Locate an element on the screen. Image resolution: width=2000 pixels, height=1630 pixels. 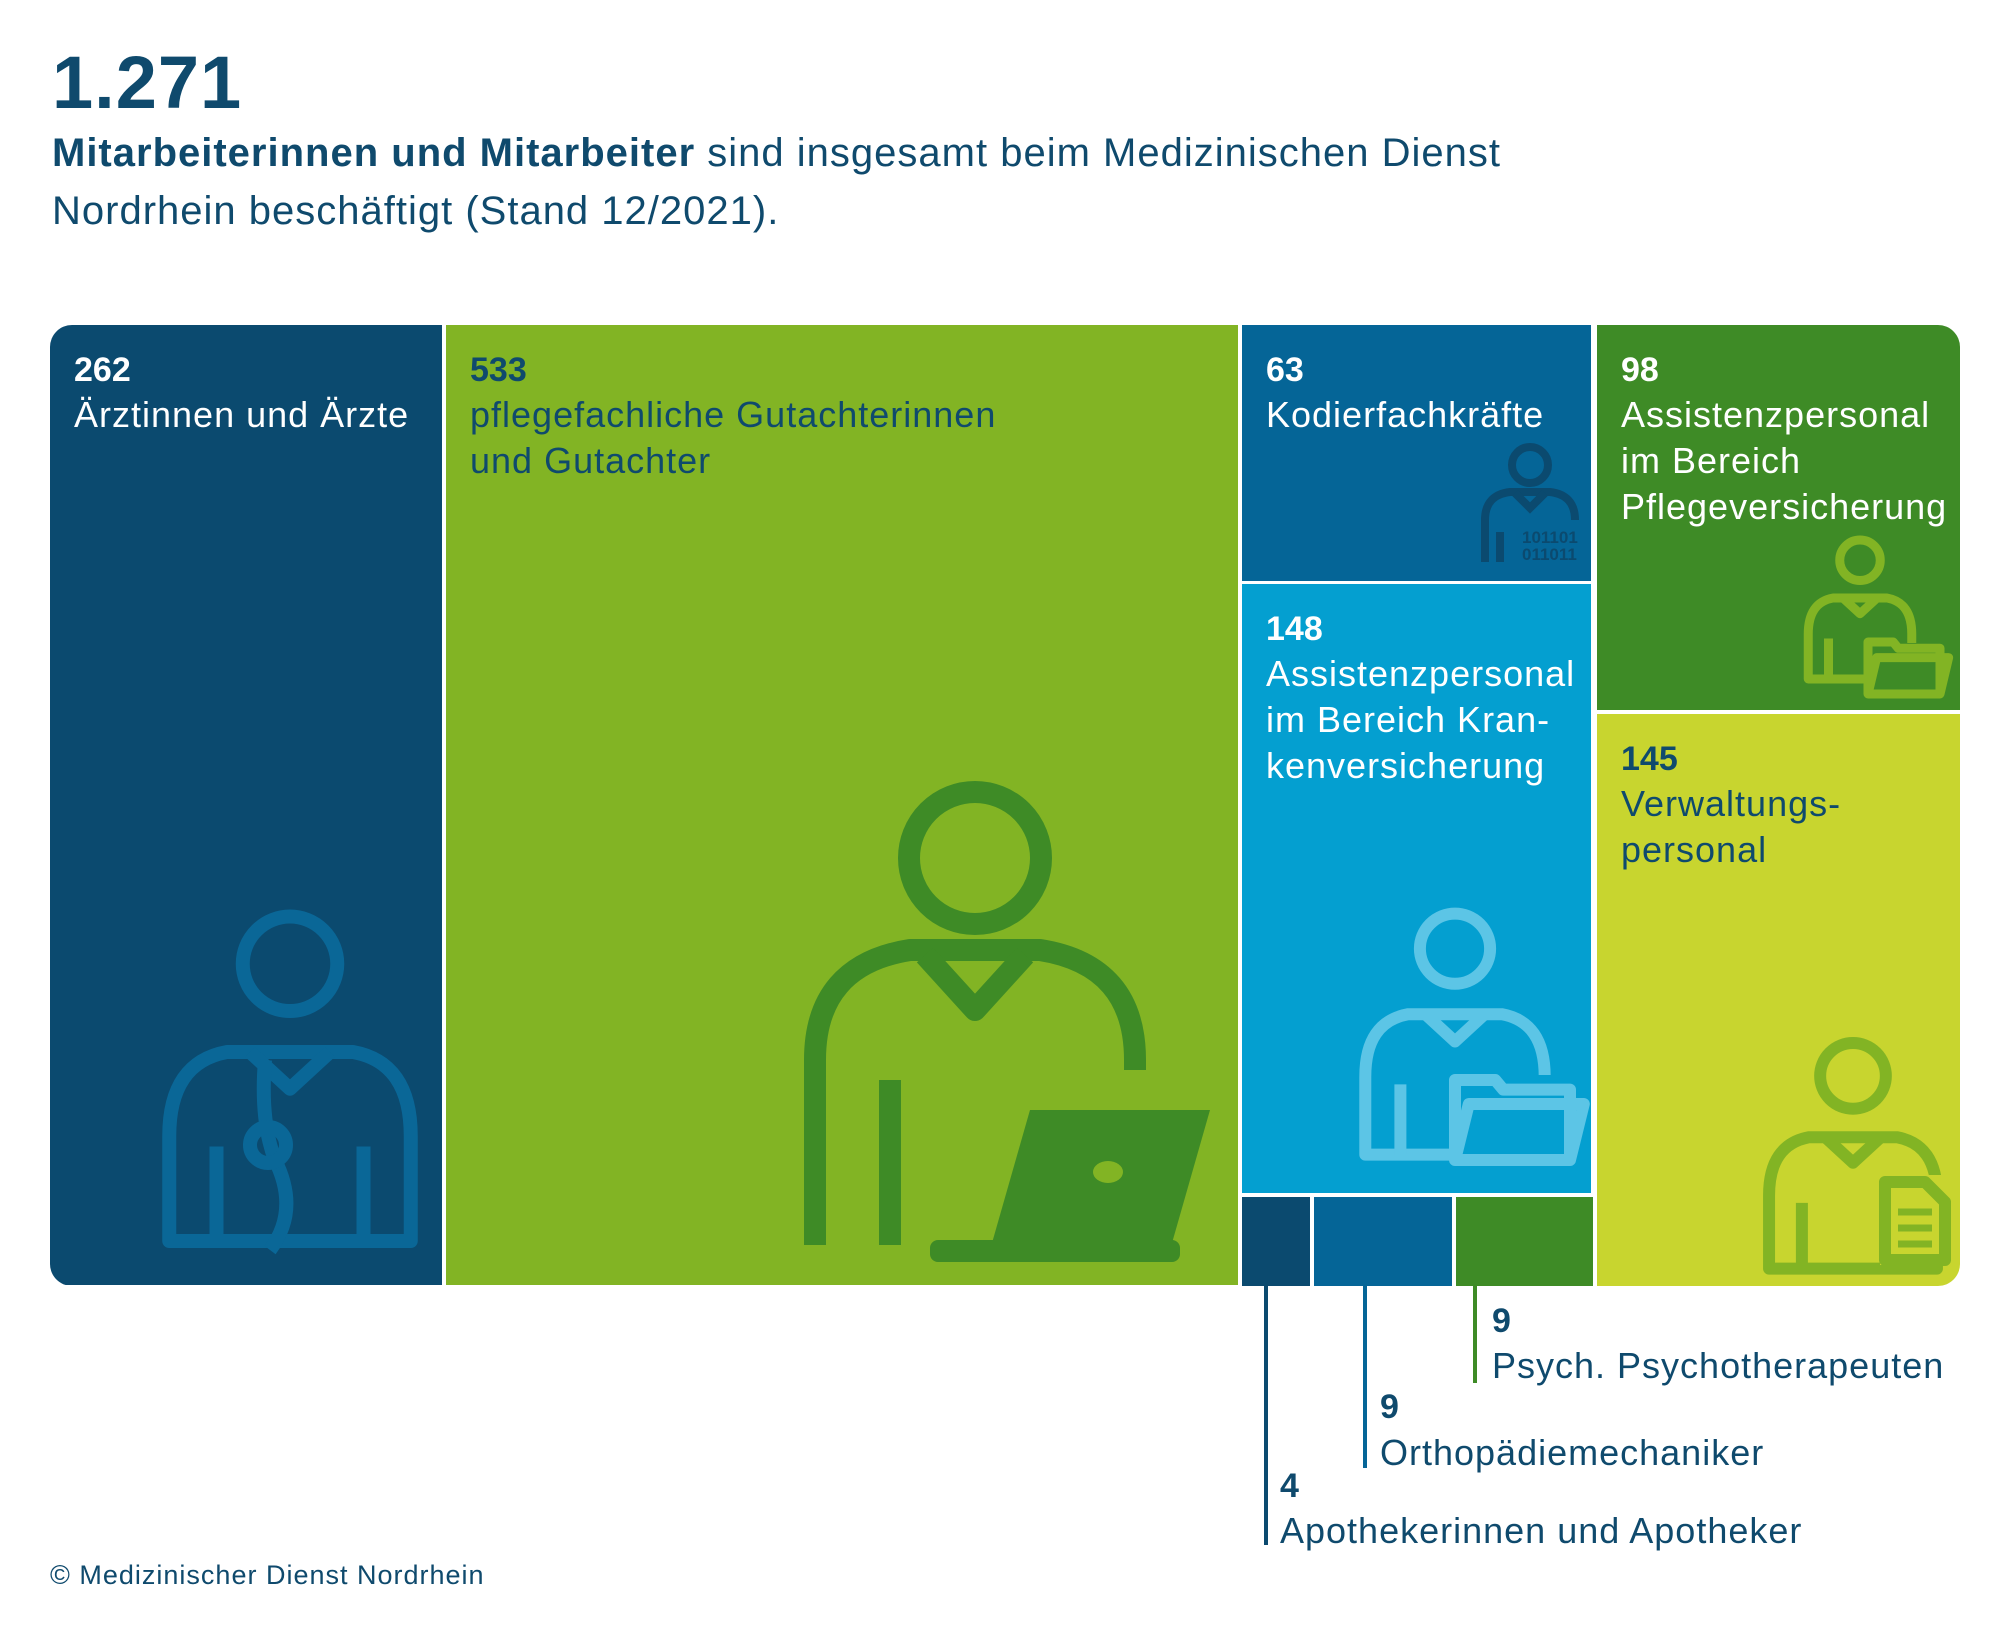
data-value-label: 98 is located at coordinates (1640, 370).